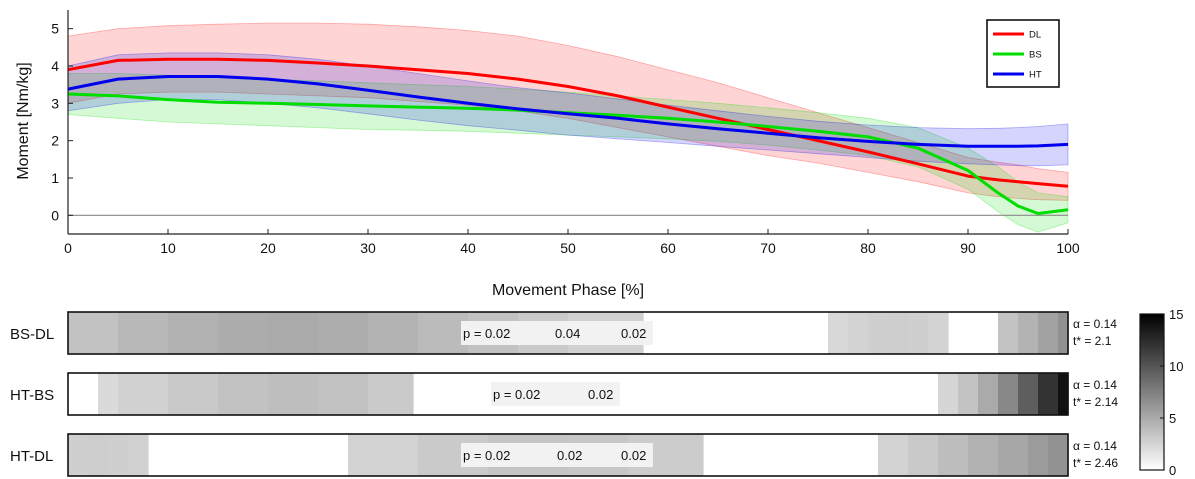  What do you see at coordinates (55, 66) in the screenshot?
I see `y-tick-label: 4` at bounding box center [55, 66].